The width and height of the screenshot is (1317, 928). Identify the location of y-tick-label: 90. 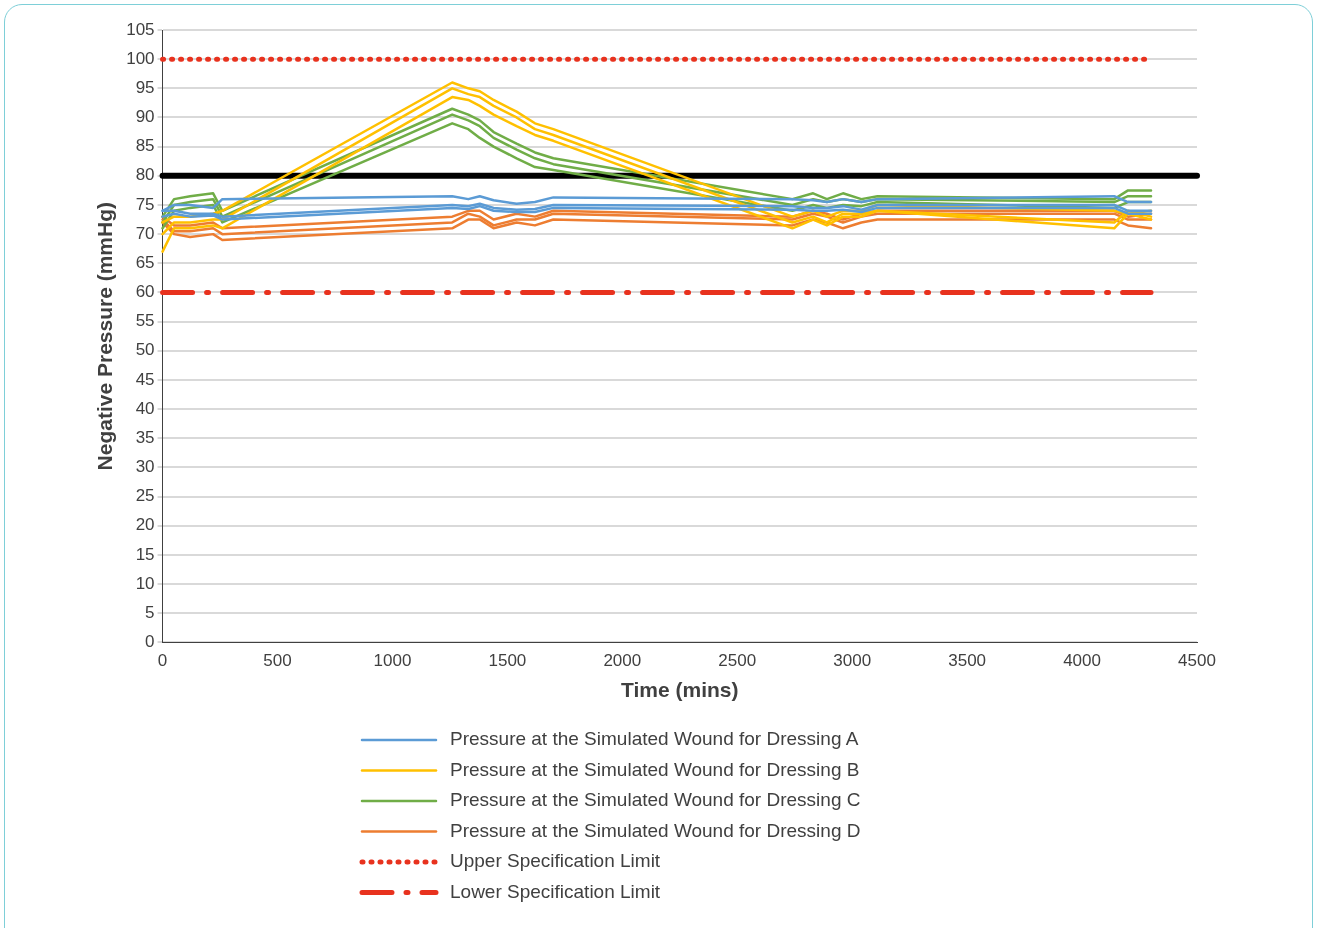
(145, 117).